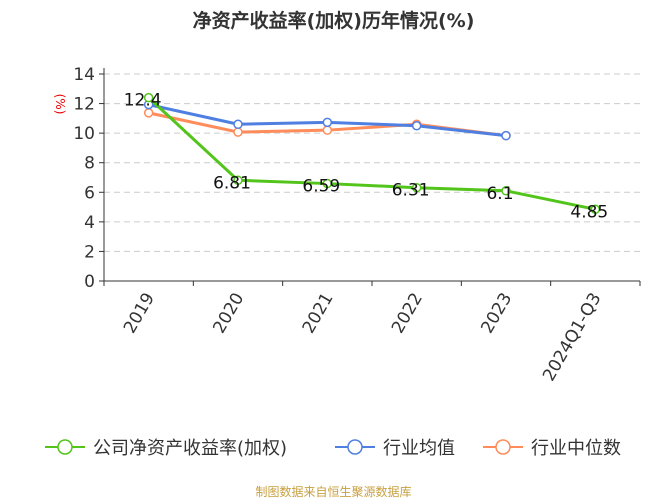 The height and width of the screenshot is (500, 667). I want to click on data-label: 4.85, so click(589, 212).